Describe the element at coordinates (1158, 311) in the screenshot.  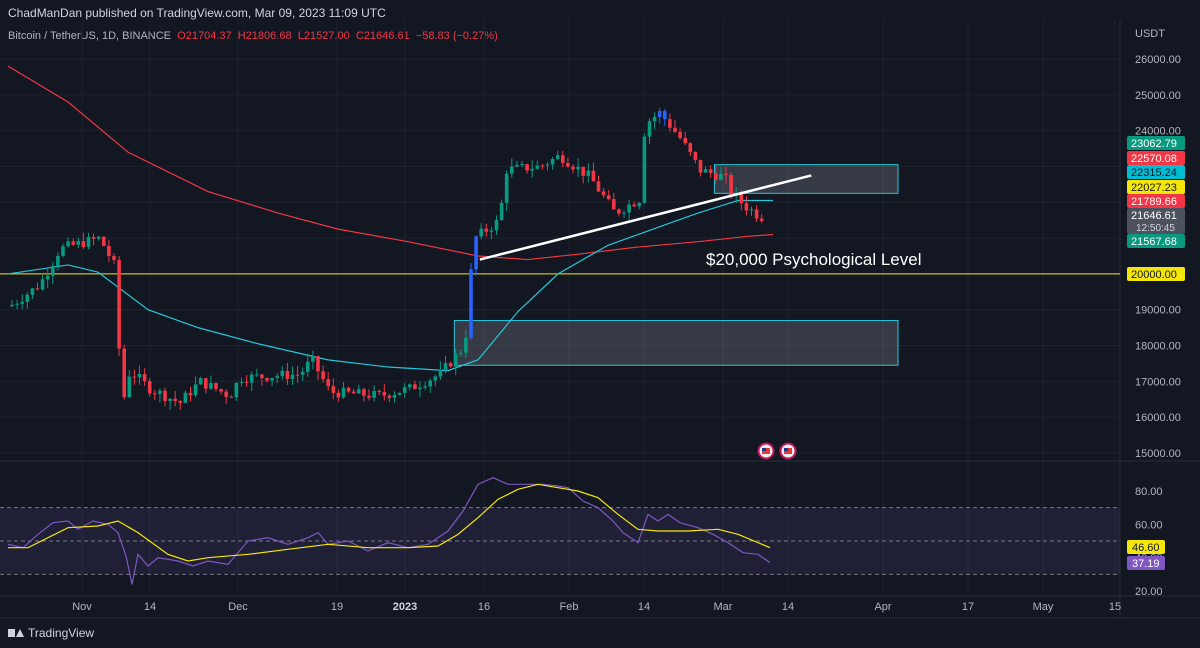
I see `price-tick-label: 19000.00` at that location.